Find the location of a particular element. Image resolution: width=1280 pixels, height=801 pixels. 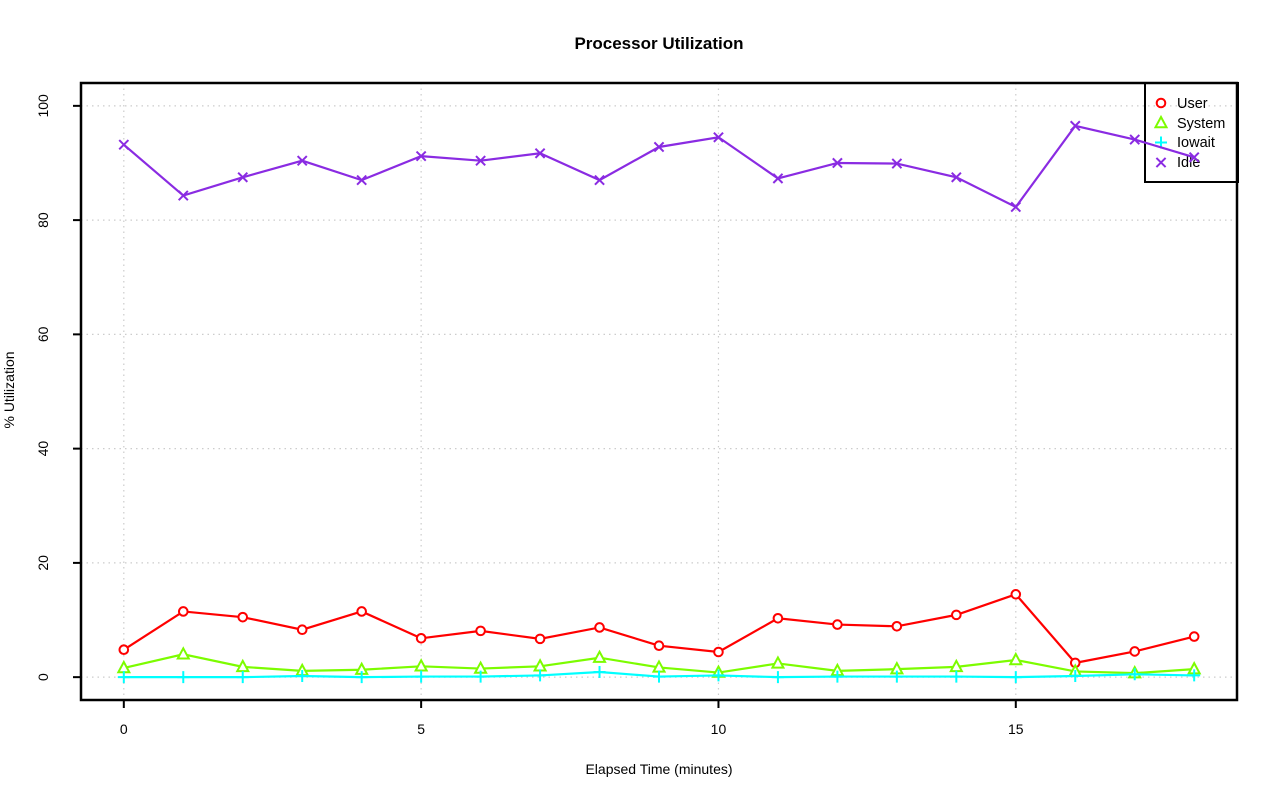

series-user is located at coordinates (659, 629).